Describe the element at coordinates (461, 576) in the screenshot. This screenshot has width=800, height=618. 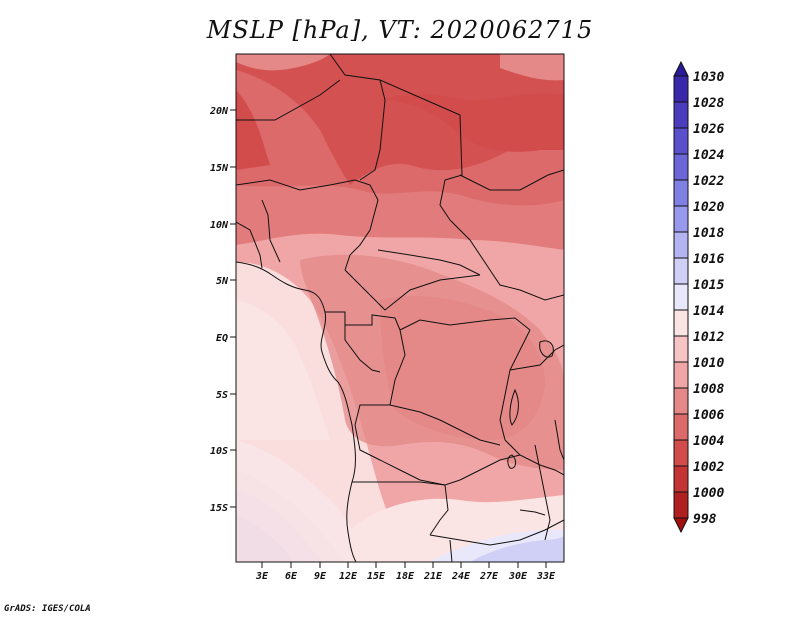
I see `lon-label: 24E` at that location.